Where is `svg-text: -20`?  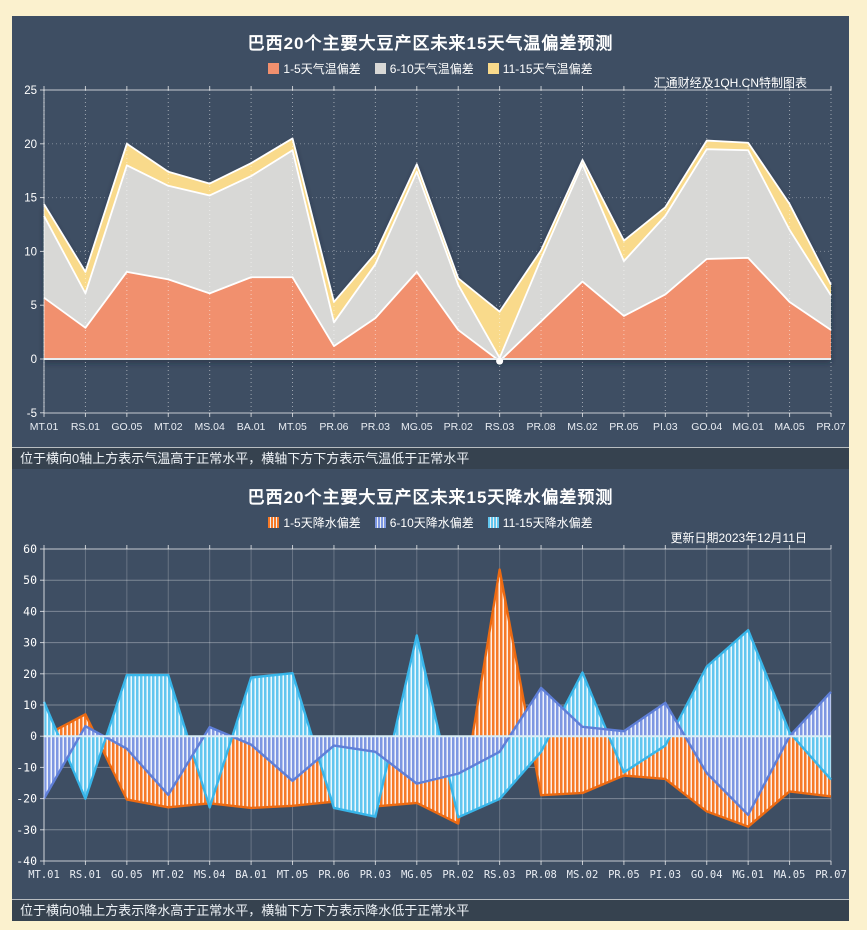 svg-text: -20 is located at coordinates (26, 799).